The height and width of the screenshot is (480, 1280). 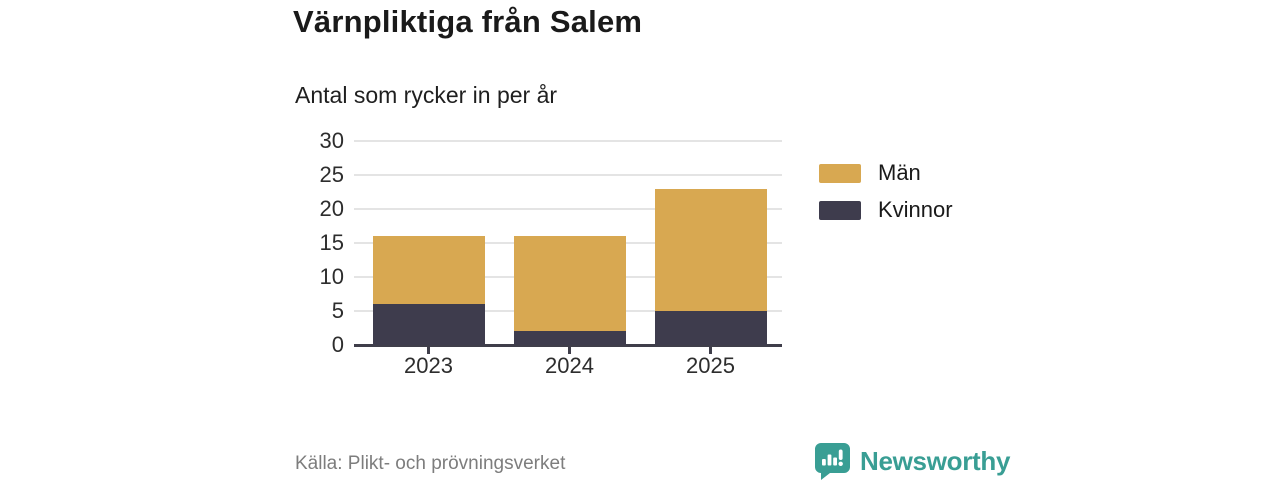 What do you see at coordinates (568, 345) in the screenshot?
I see `x-axis-line` at bounding box center [568, 345].